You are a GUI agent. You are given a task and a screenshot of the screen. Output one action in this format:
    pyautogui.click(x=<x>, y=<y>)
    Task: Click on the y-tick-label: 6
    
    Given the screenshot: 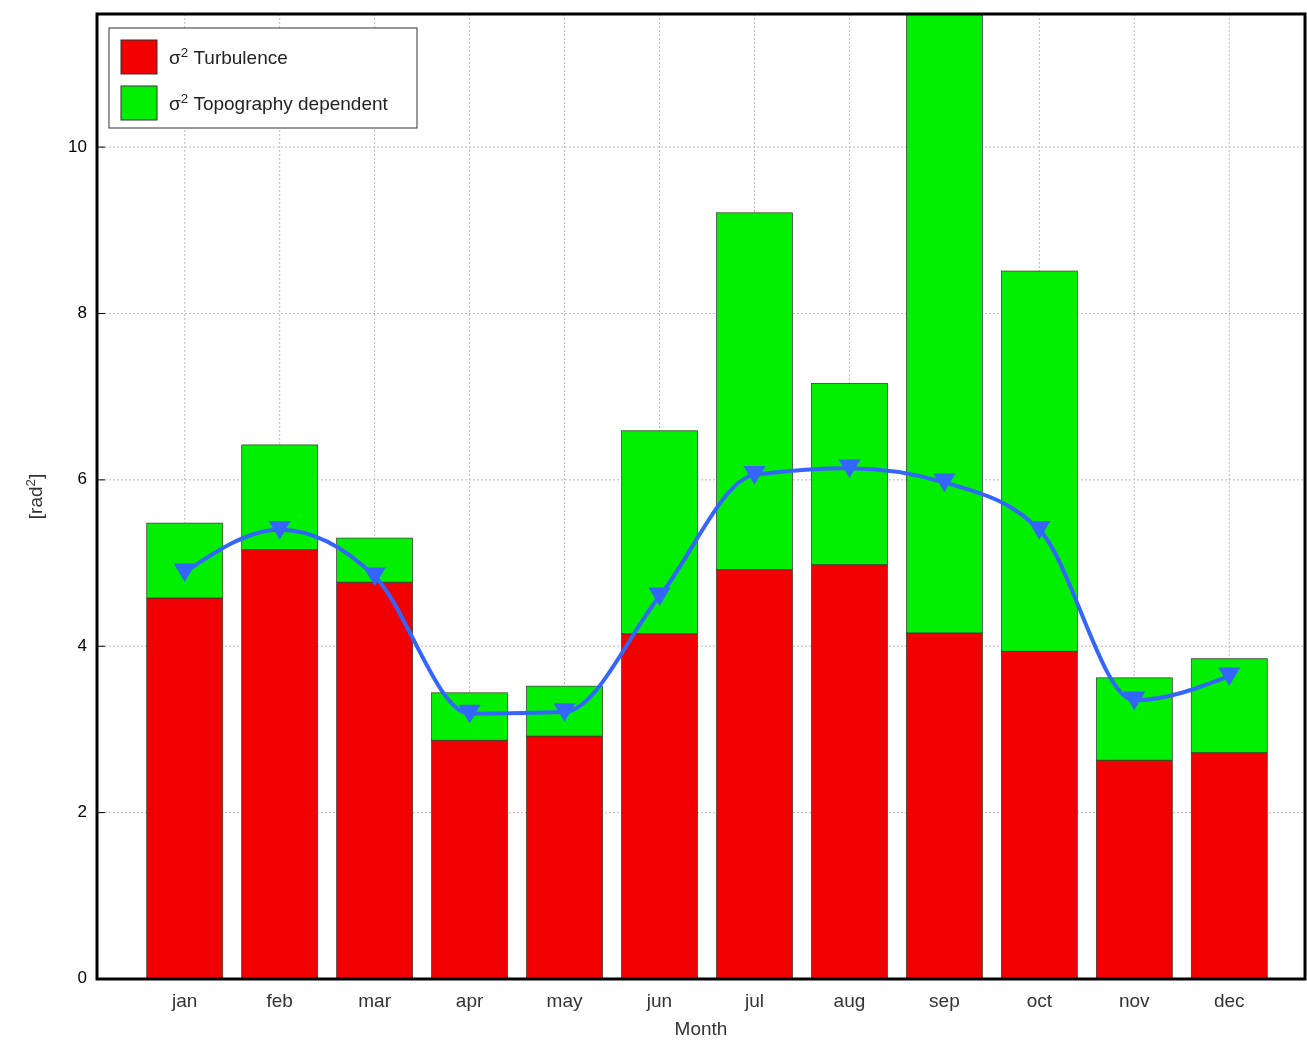 What is the action you would take?
    pyautogui.click(x=82, y=479)
    